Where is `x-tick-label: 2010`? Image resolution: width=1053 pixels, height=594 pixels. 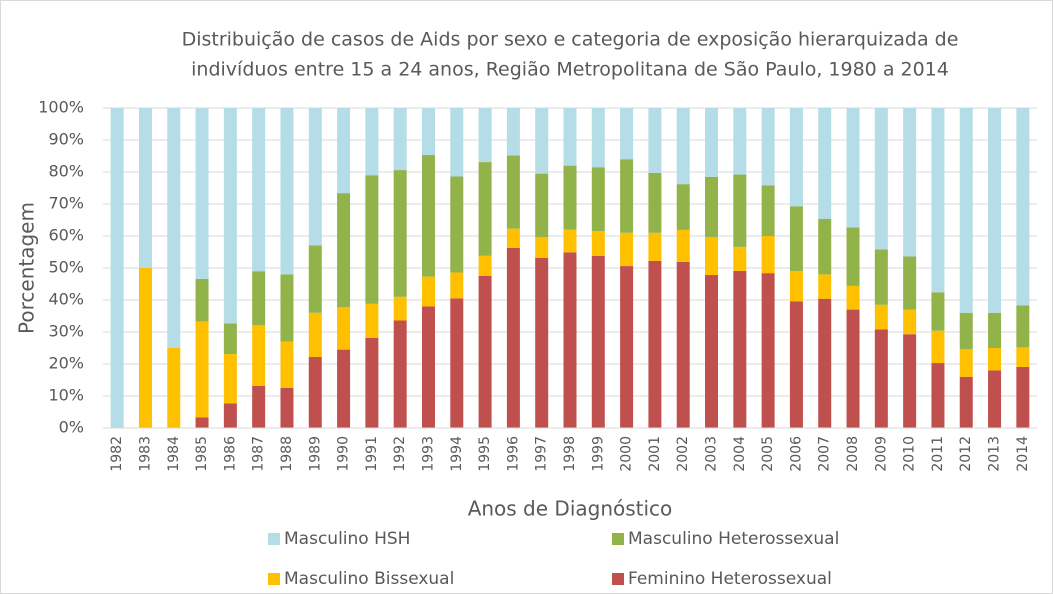
x-tick-label: 2010 is located at coordinates (910, 454).